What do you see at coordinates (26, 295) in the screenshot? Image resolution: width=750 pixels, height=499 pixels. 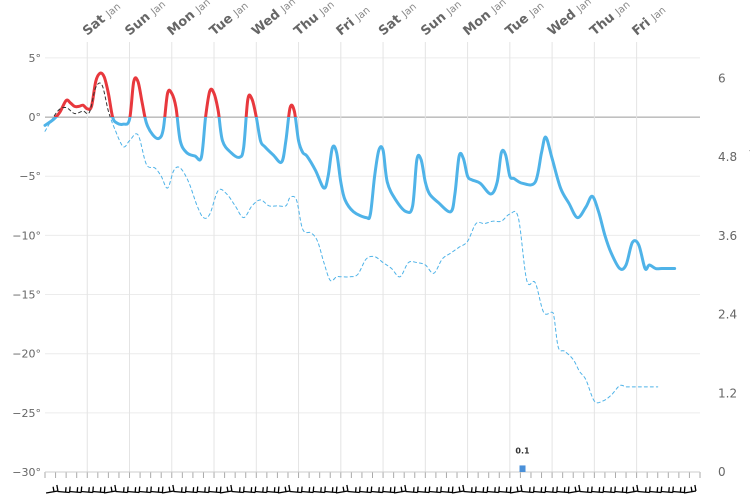 I see `y-tick-label: −15°` at bounding box center [26, 295].